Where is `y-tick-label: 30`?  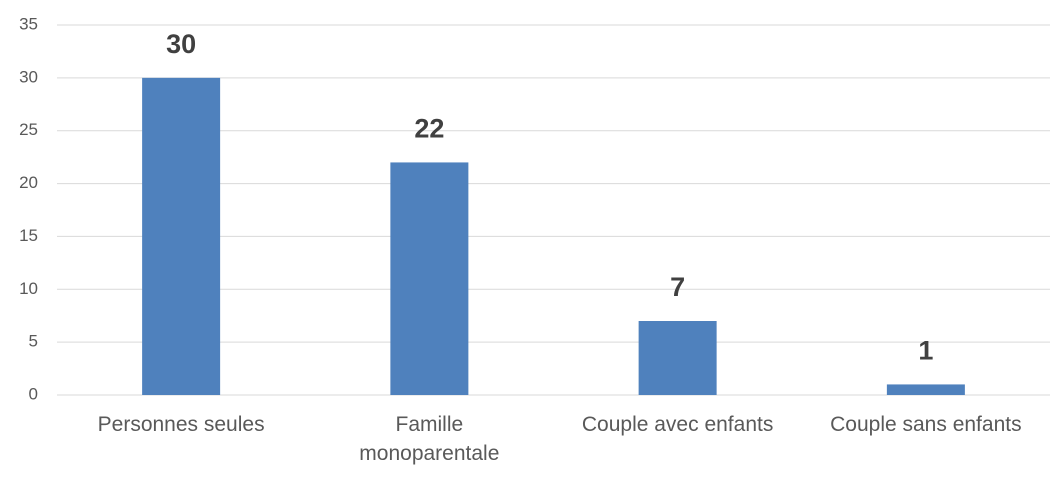 y-tick-label: 30 is located at coordinates (28, 76).